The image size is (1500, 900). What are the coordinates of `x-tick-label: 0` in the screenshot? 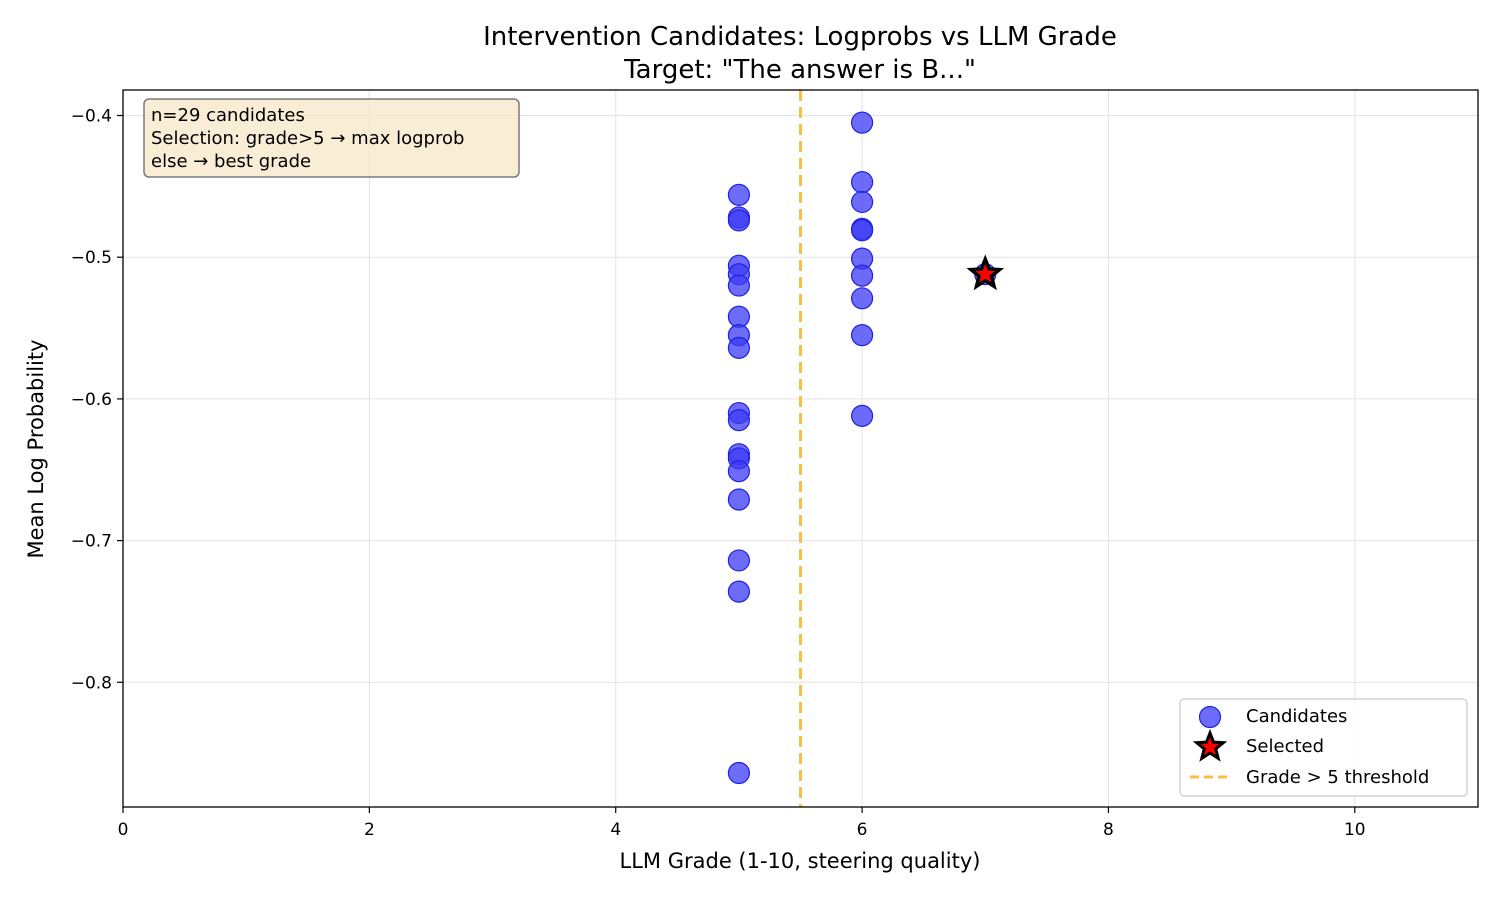 It's located at (123, 830).